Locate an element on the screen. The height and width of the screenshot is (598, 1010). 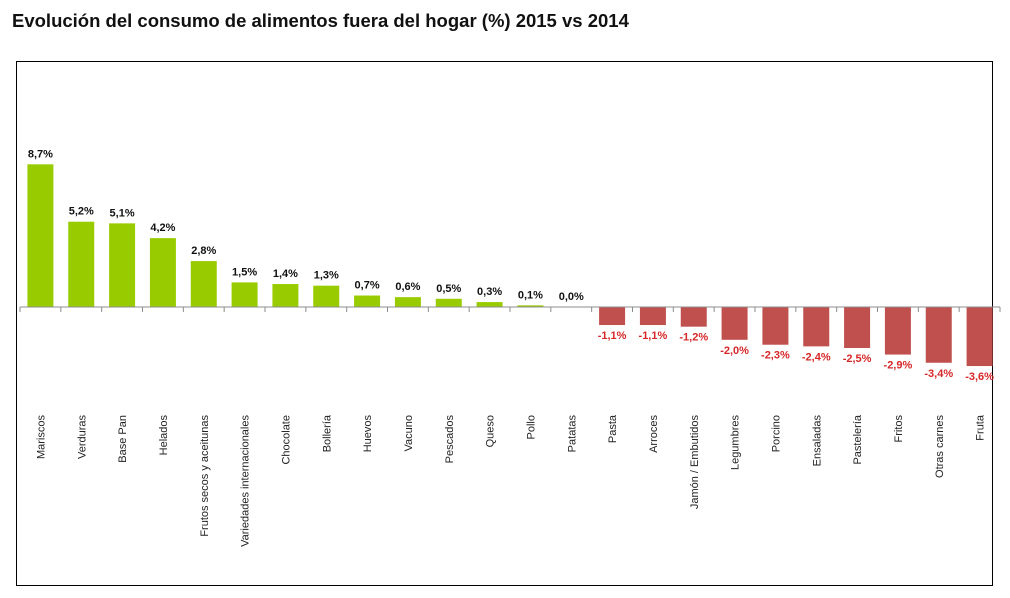
data-label: 0,3% is located at coordinates (489, 292).